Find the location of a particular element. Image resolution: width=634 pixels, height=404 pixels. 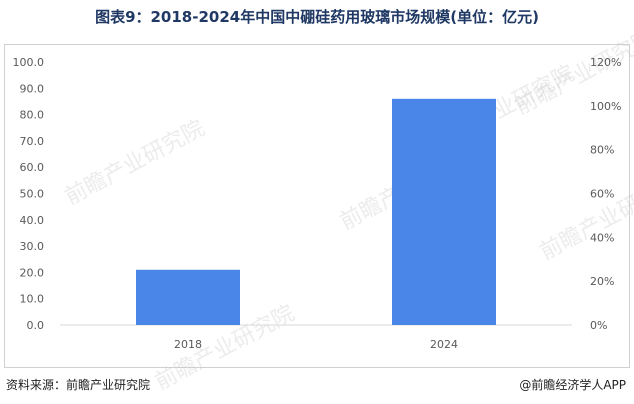

y2-tick-label: 100% is located at coordinates (605, 106).